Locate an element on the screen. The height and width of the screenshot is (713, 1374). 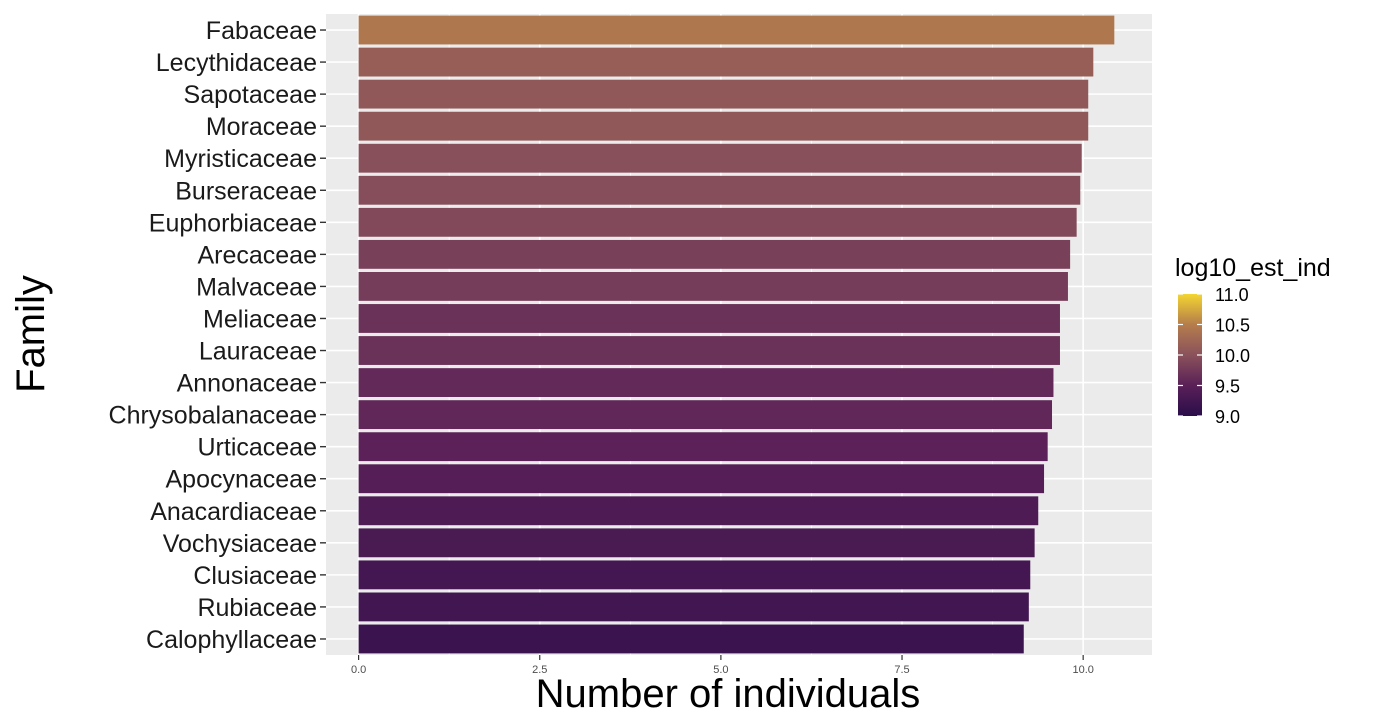
color-legend: log10_est_ind 9.0 9.5 10.0 10.5 11.0 is located at coordinates (1253, 340).